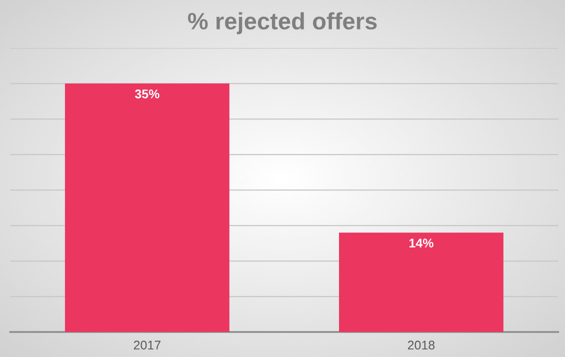  What do you see at coordinates (421, 345) in the screenshot?
I see `x-tick-label: 2018` at bounding box center [421, 345].